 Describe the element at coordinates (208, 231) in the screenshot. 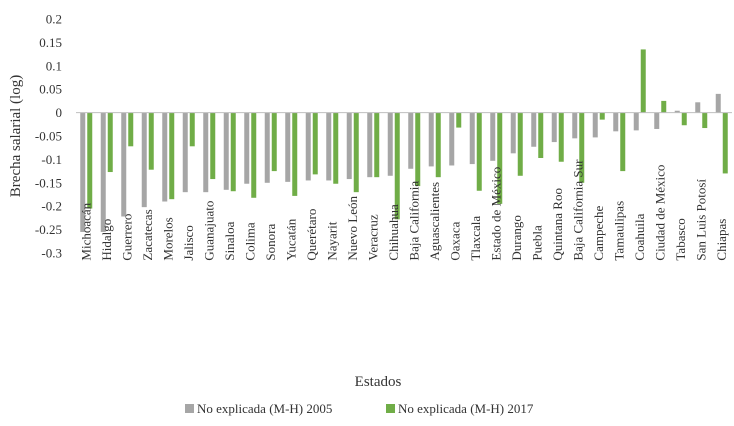

I see `x-tick-label: Guanajuato` at that location.